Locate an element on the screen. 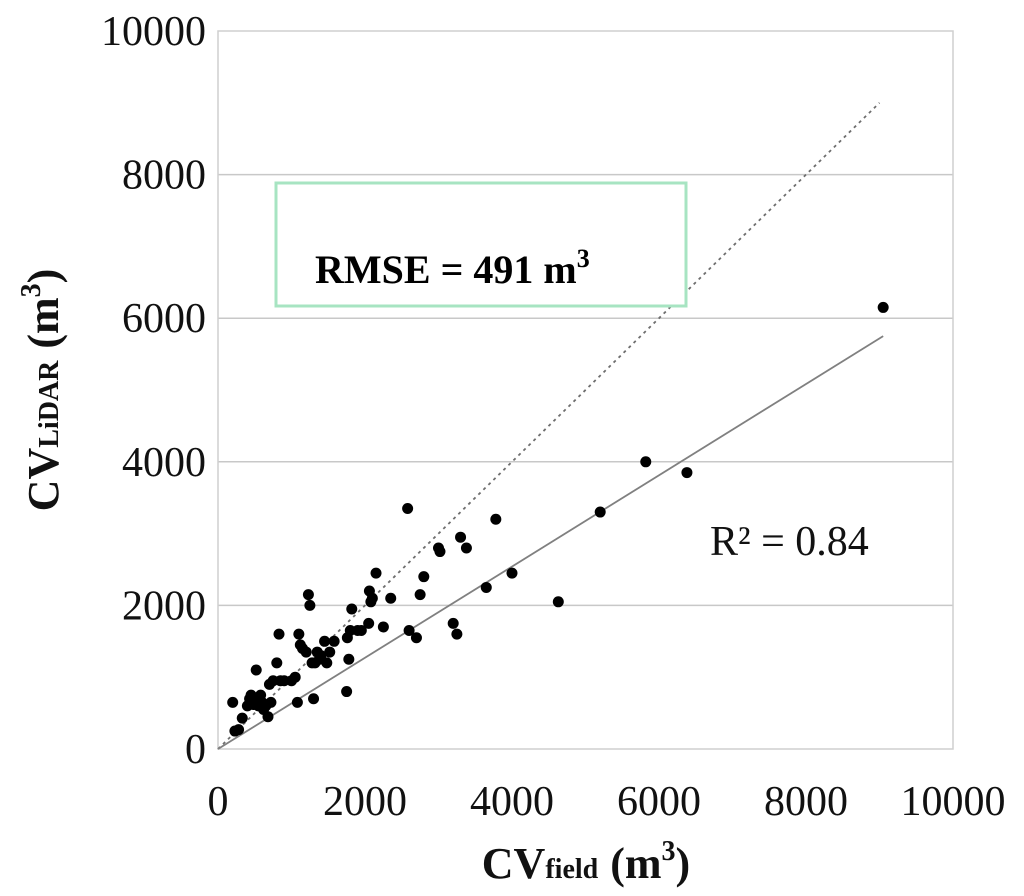  y-tick-label: 6000 is located at coordinates (164, 319).